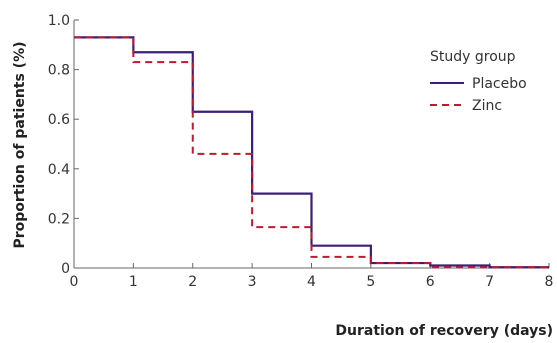  What do you see at coordinates (74, 282) in the screenshot?
I see `x-tick-label: 0` at bounding box center [74, 282].